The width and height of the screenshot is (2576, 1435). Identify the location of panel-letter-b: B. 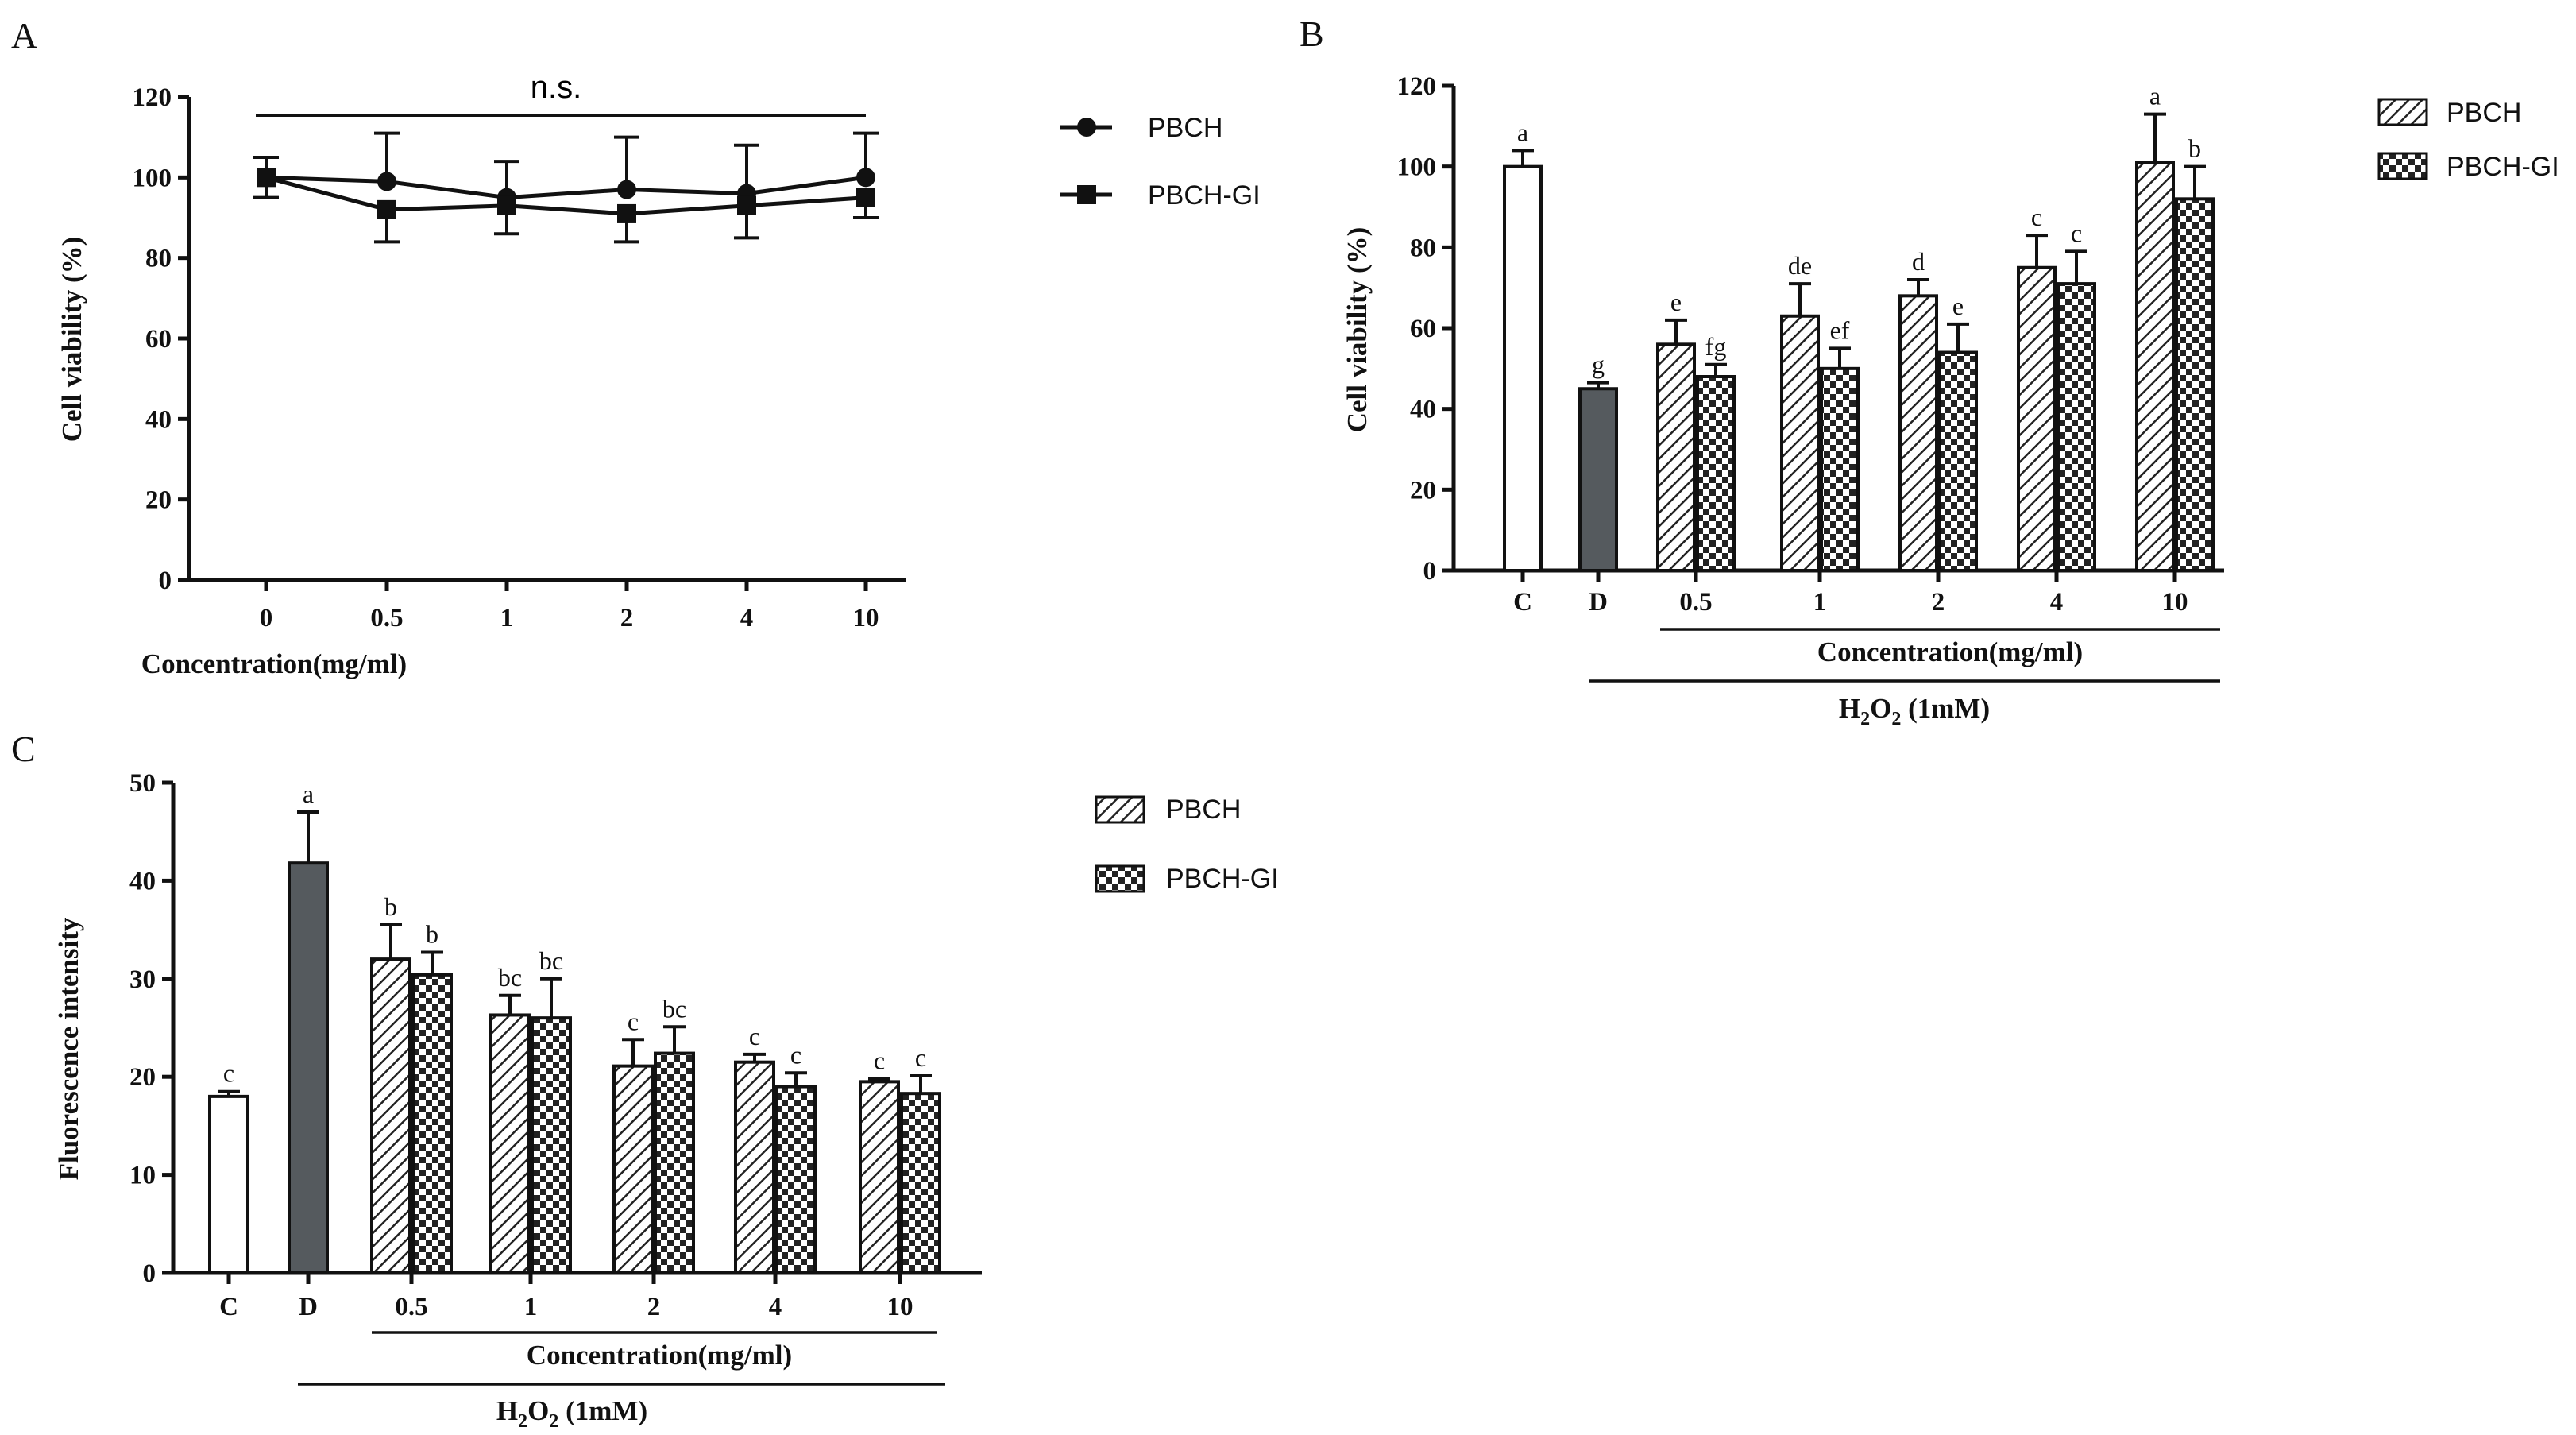
(1312, 34).